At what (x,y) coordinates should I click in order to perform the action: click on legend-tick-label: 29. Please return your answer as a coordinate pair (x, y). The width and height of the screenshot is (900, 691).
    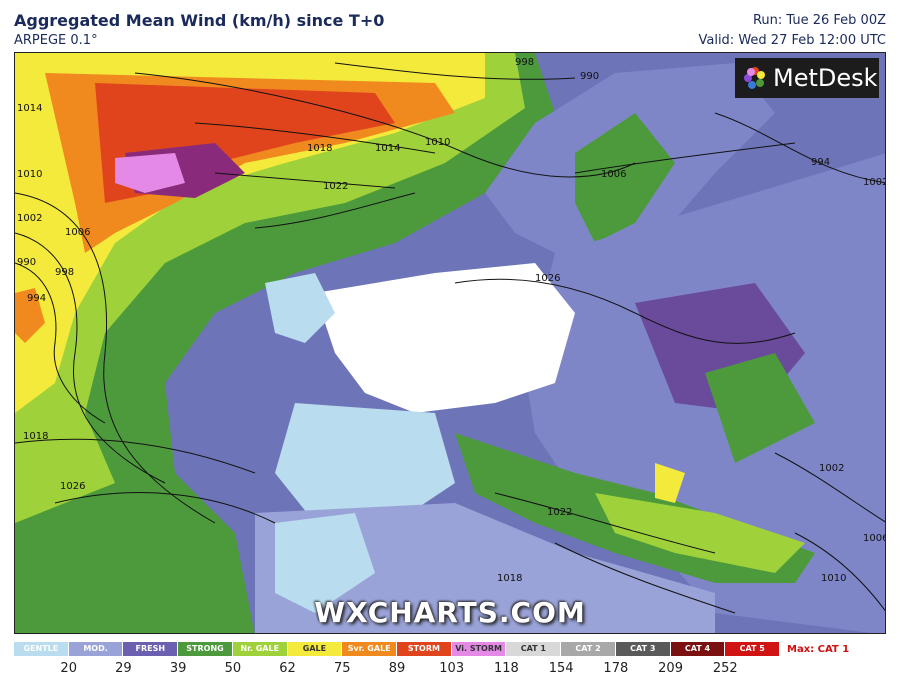
    Looking at the image, I should click on (123, 668).